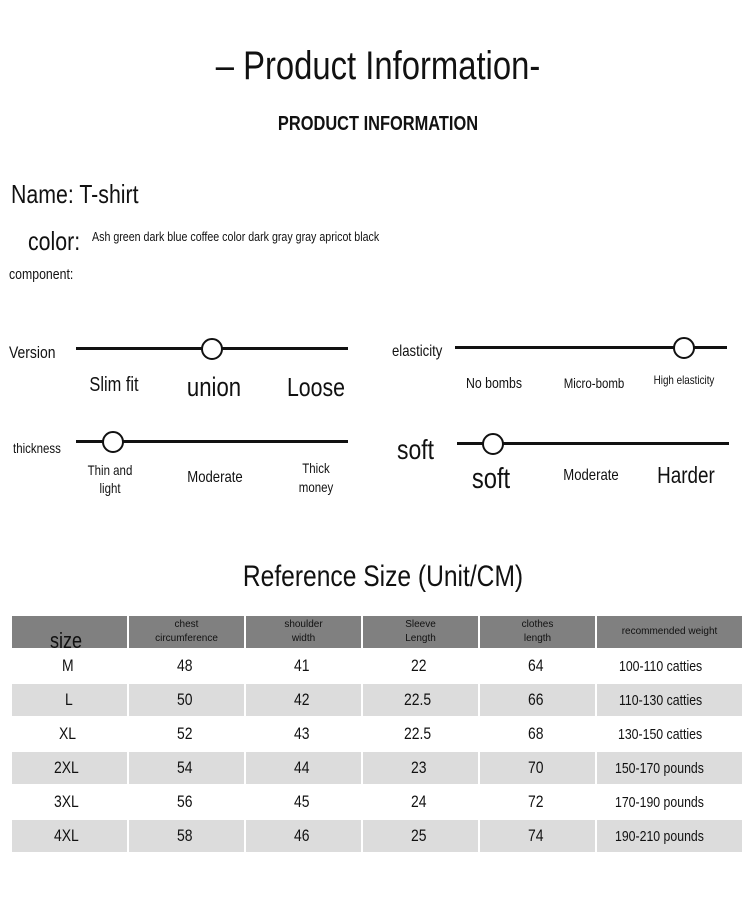 The width and height of the screenshot is (750, 903). Describe the element at coordinates (377, 802) in the screenshot. I see `table-row: 3XL 56 45 24 72 170-190 pounds` at that location.